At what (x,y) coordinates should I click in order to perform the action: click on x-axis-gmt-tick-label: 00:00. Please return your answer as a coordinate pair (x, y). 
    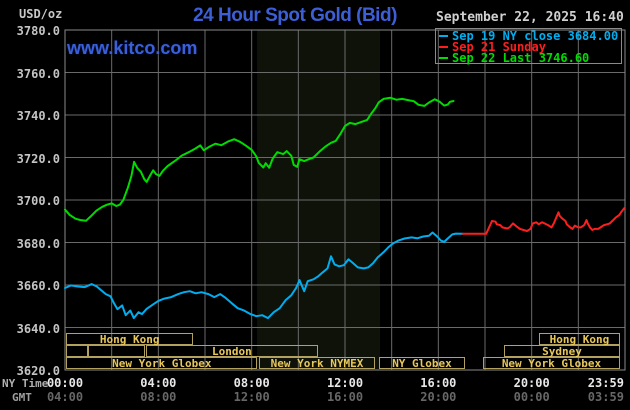
    Looking at the image, I should click on (531, 397).